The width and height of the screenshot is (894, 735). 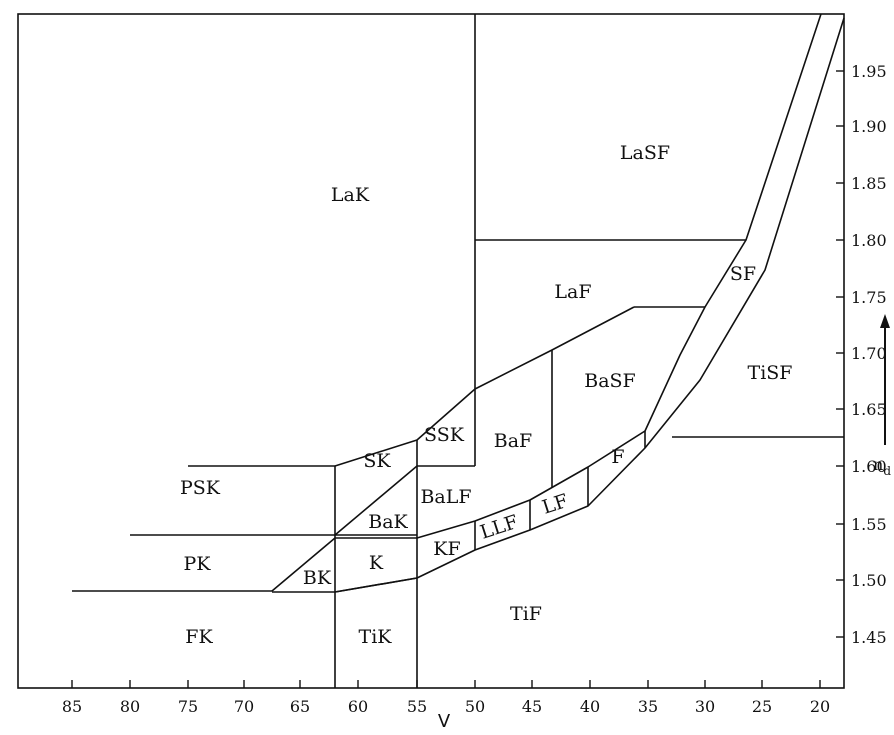 I want to click on region-label-bk: BK, so click(x=317, y=578).